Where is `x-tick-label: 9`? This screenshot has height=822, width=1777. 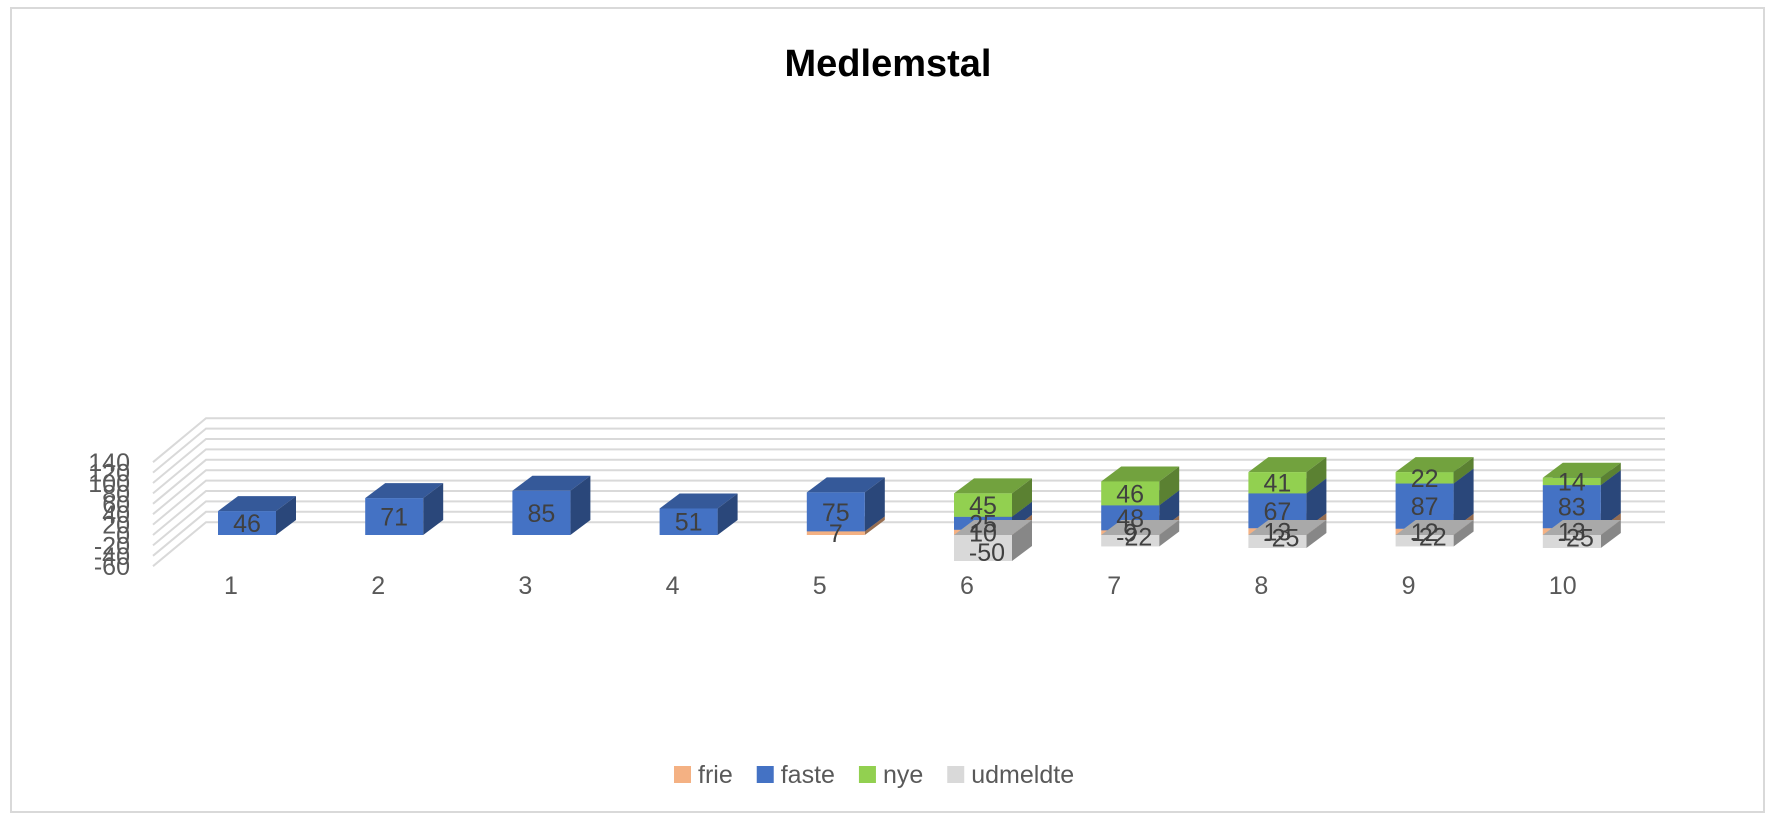
x-tick-label: 9 is located at coordinates (1409, 586).